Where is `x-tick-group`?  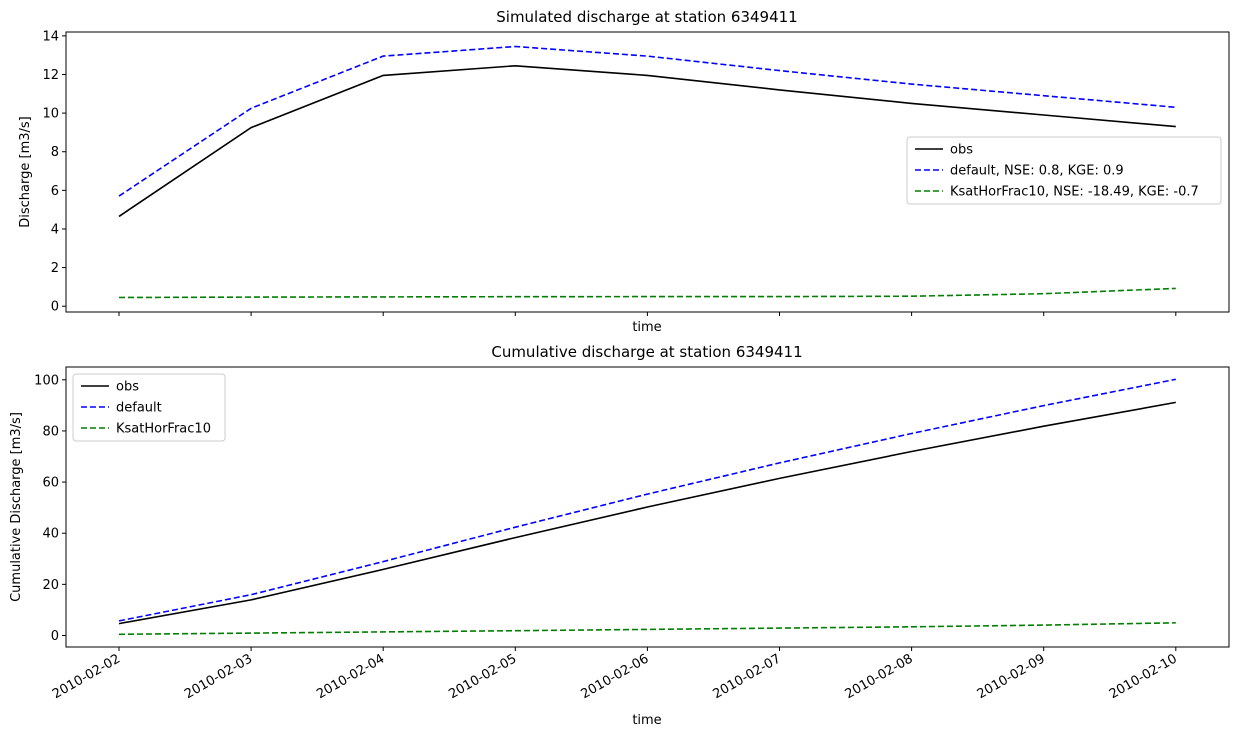 x-tick-group is located at coordinates (647, 314).